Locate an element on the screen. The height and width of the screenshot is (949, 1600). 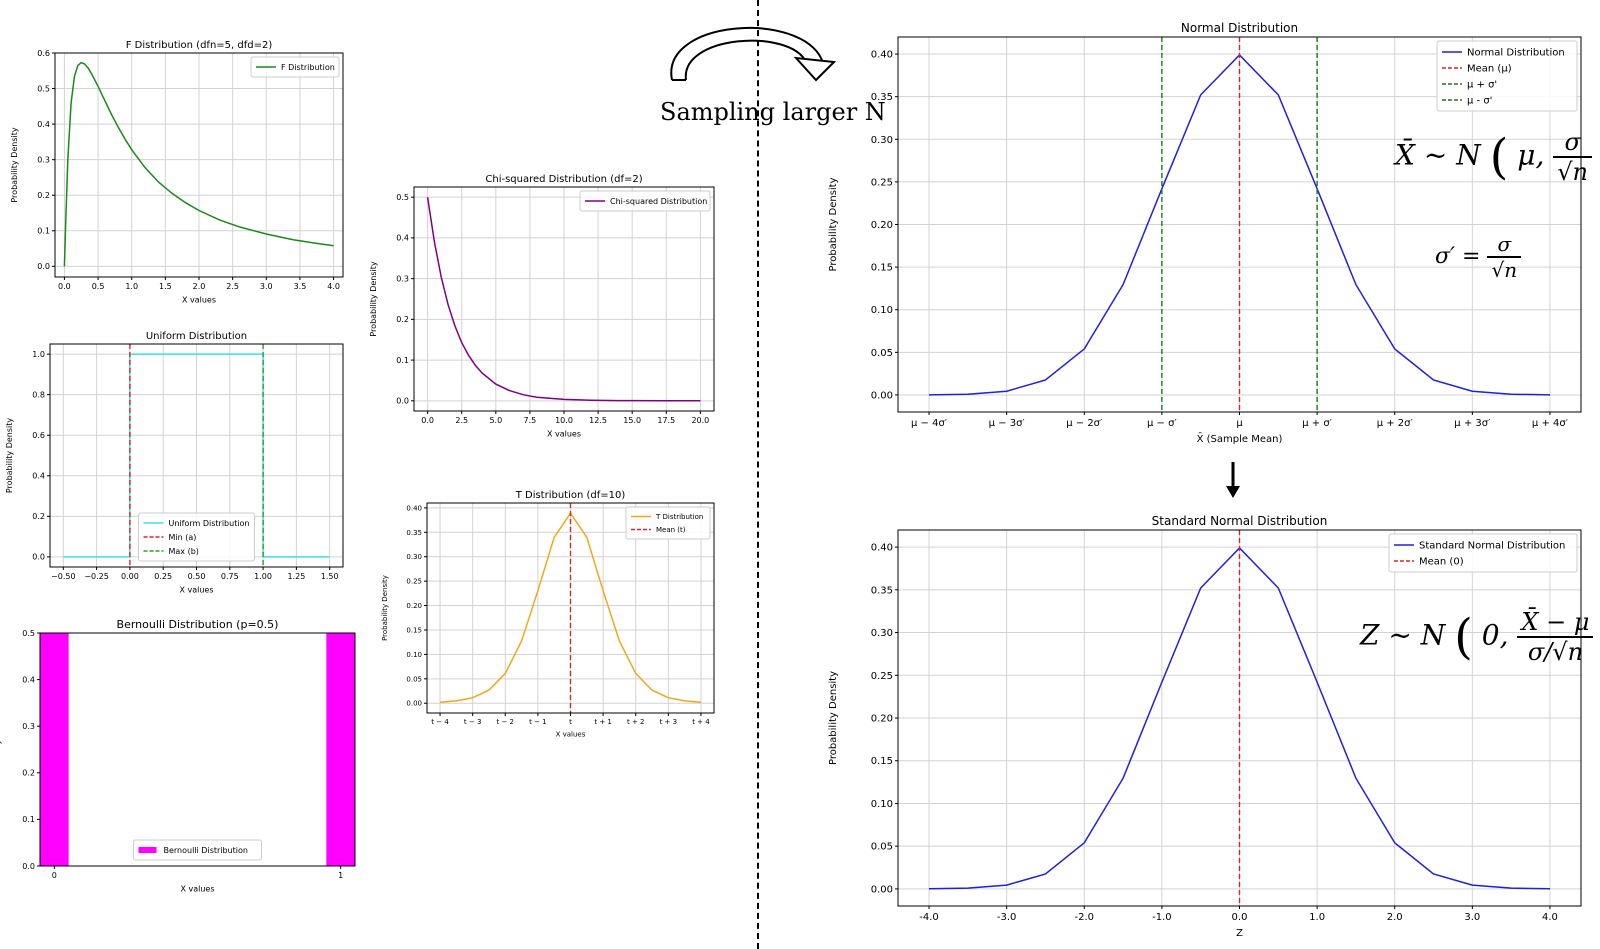
sampling-larger-n-label: Sampling larger N is located at coordinates (773, 112).